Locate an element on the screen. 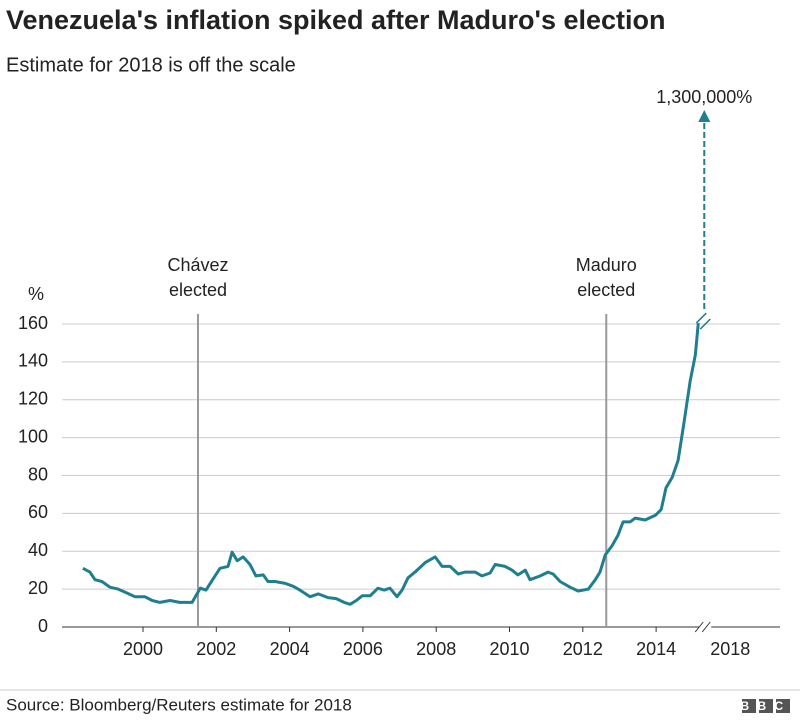  y-tick-label: 120 is located at coordinates (33, 399).